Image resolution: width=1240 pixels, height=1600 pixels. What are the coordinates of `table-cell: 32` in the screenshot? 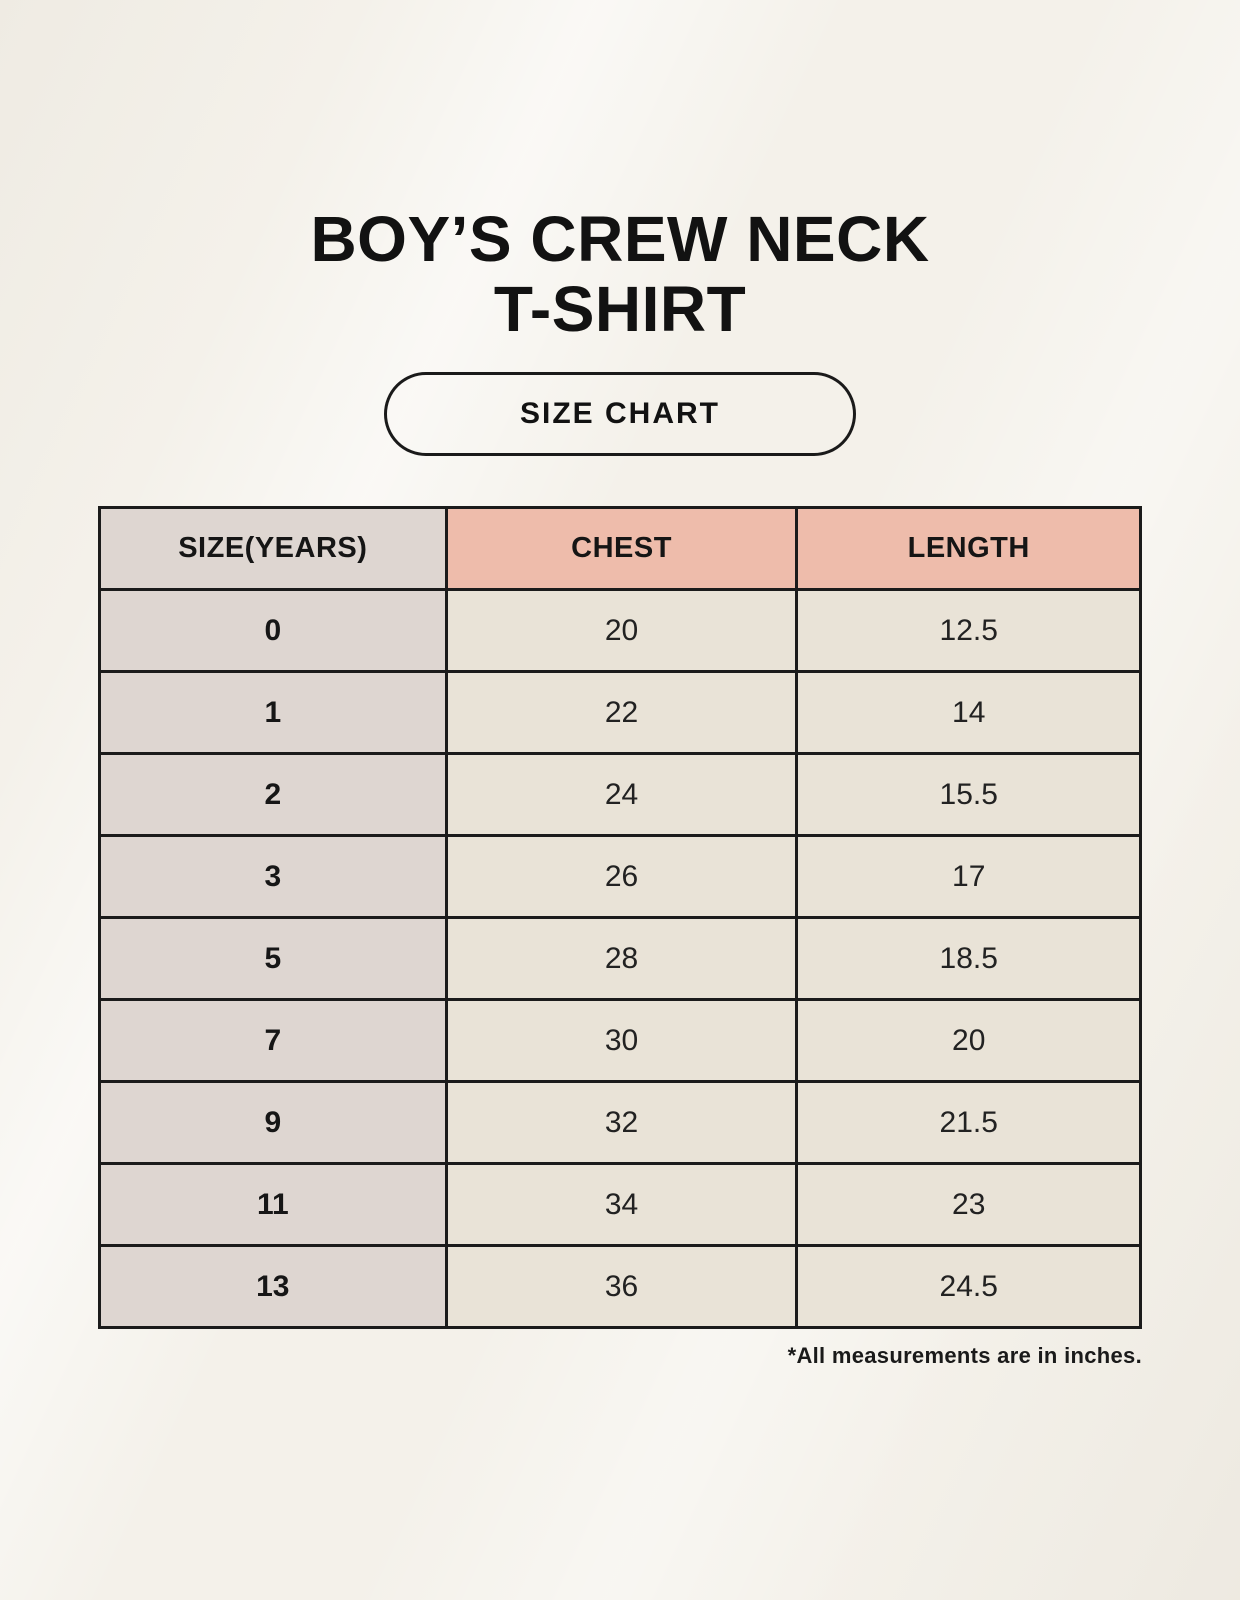 It's located at (621, 1122).